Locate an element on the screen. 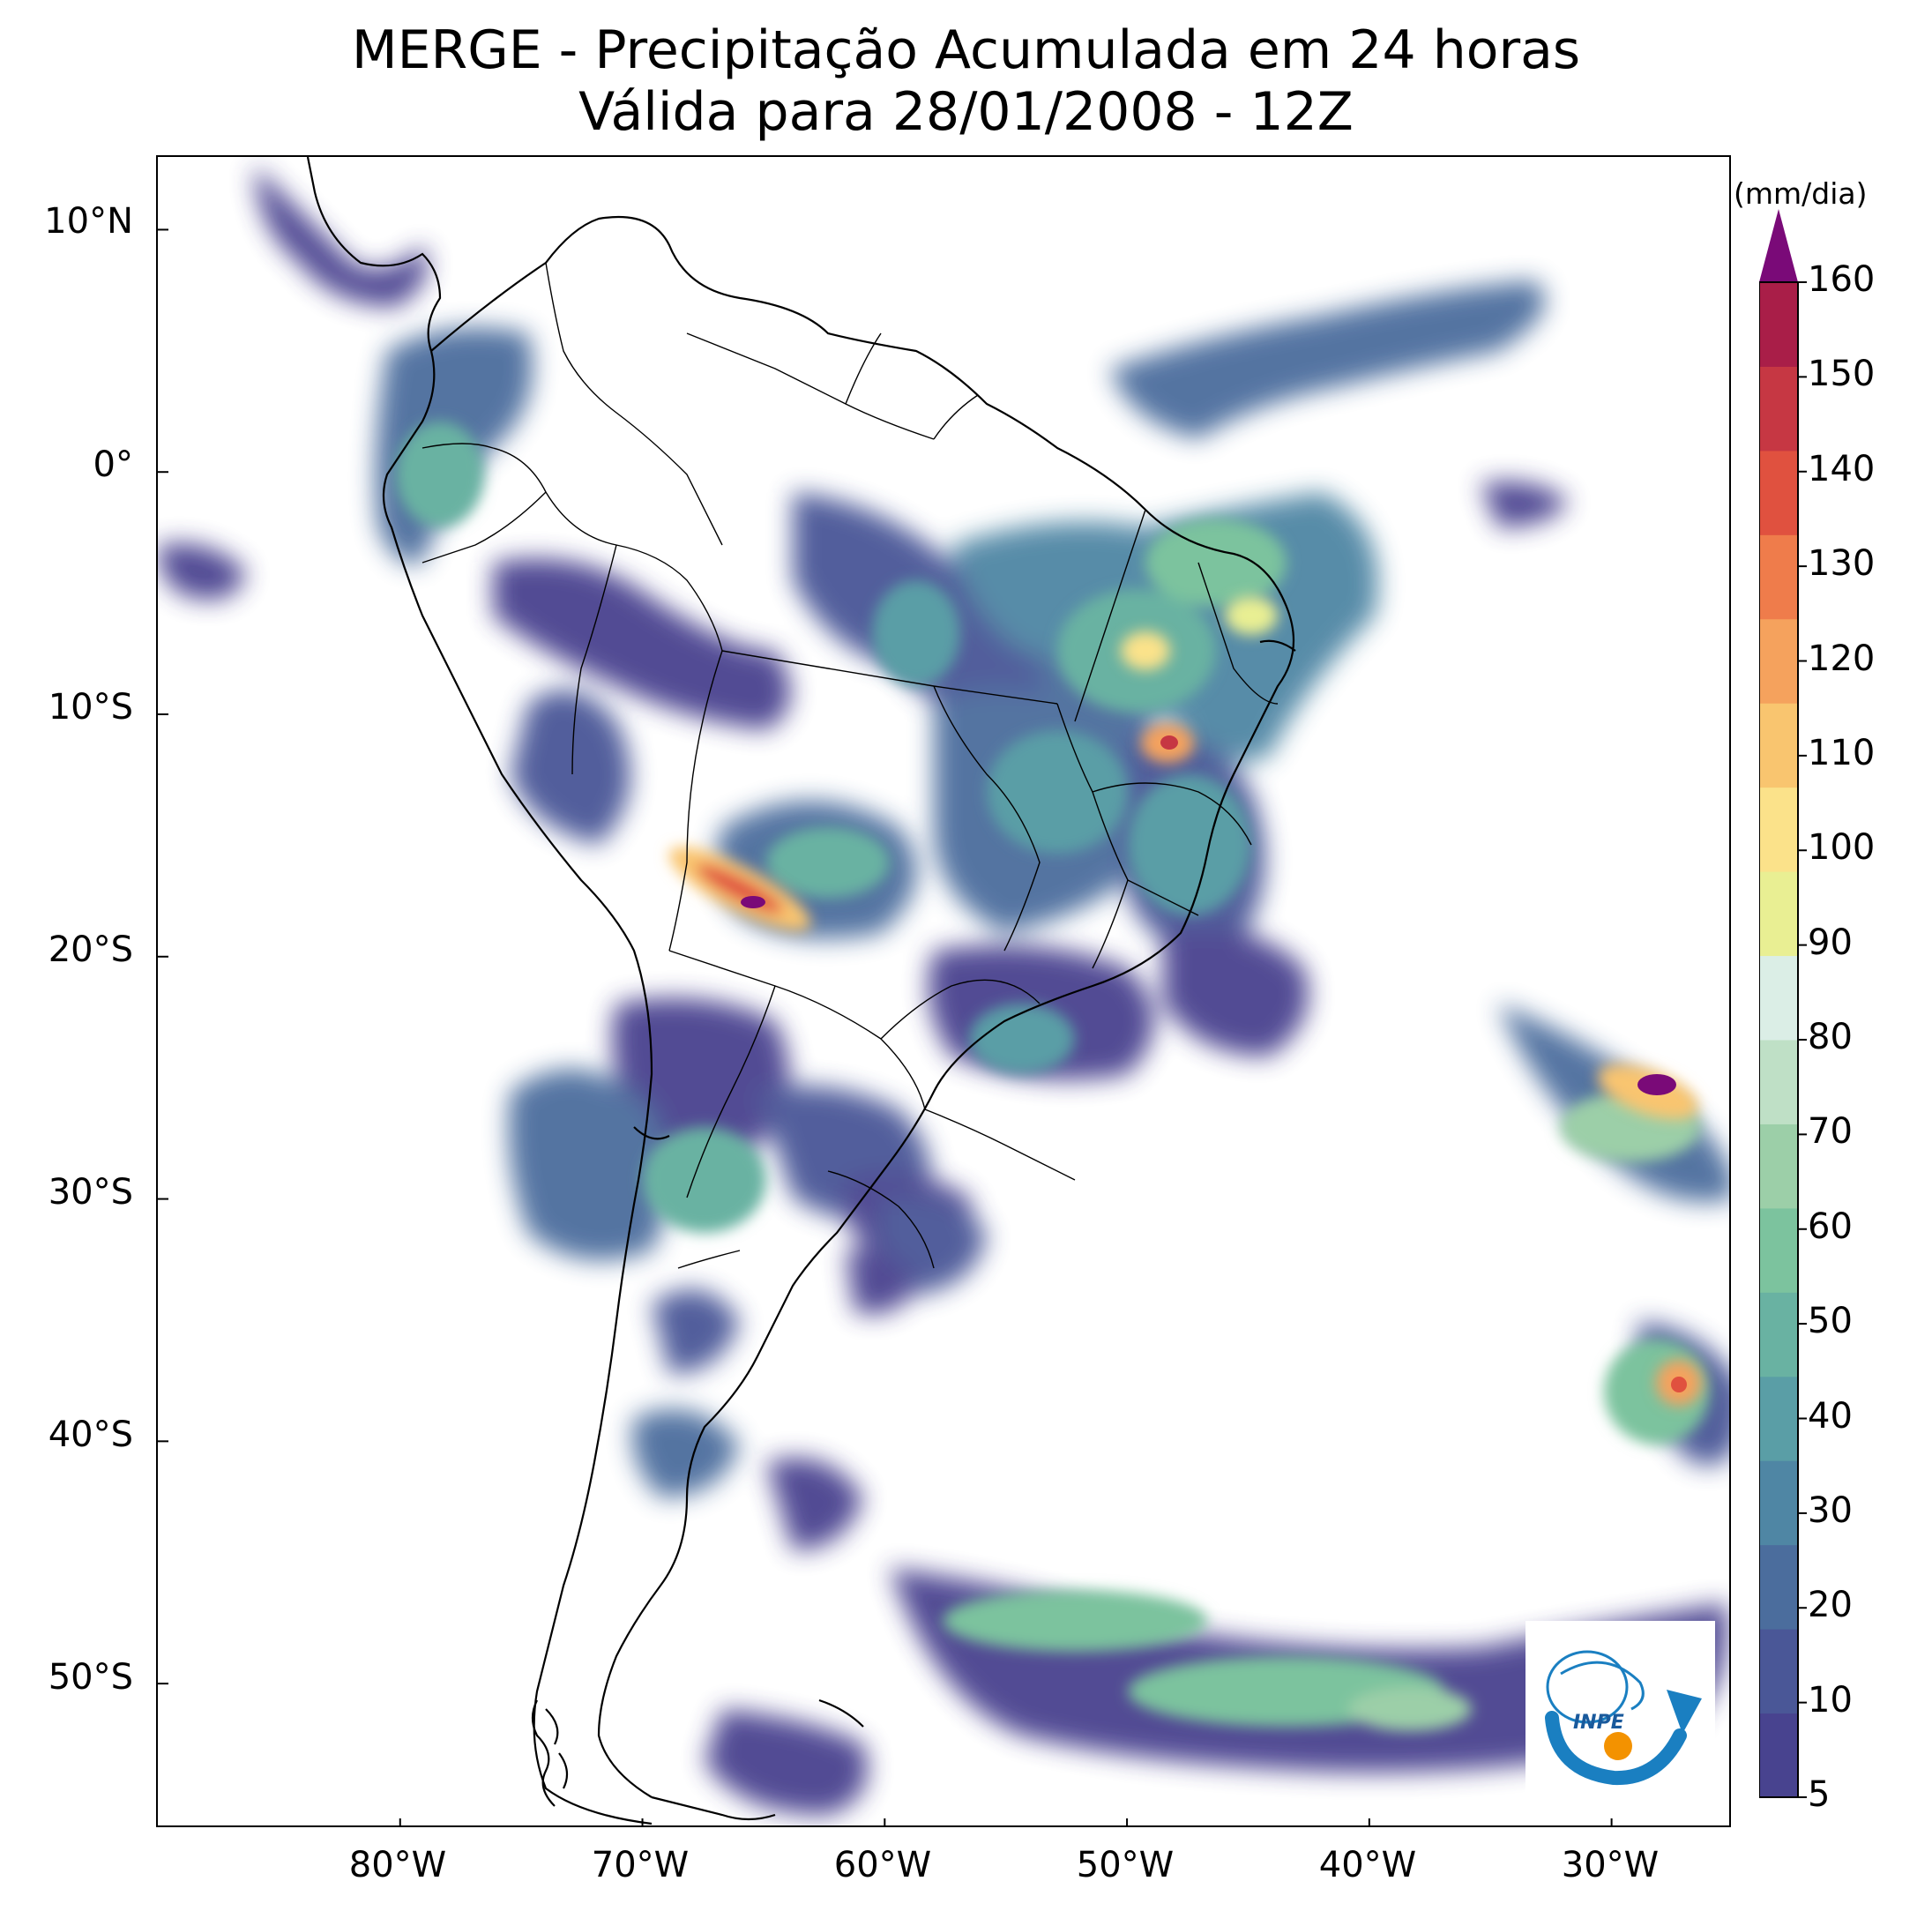  colorbar-tick-label: 160 is located at coordinates (1842, 279).